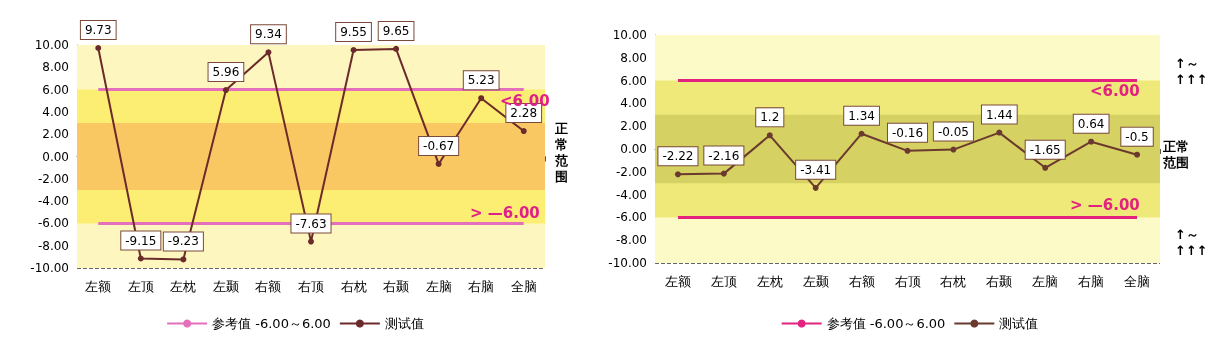 Image resolution: width=1229 pixels, height=353 pixels. I want to click on data-label: -1.65, so click(1045, 149).